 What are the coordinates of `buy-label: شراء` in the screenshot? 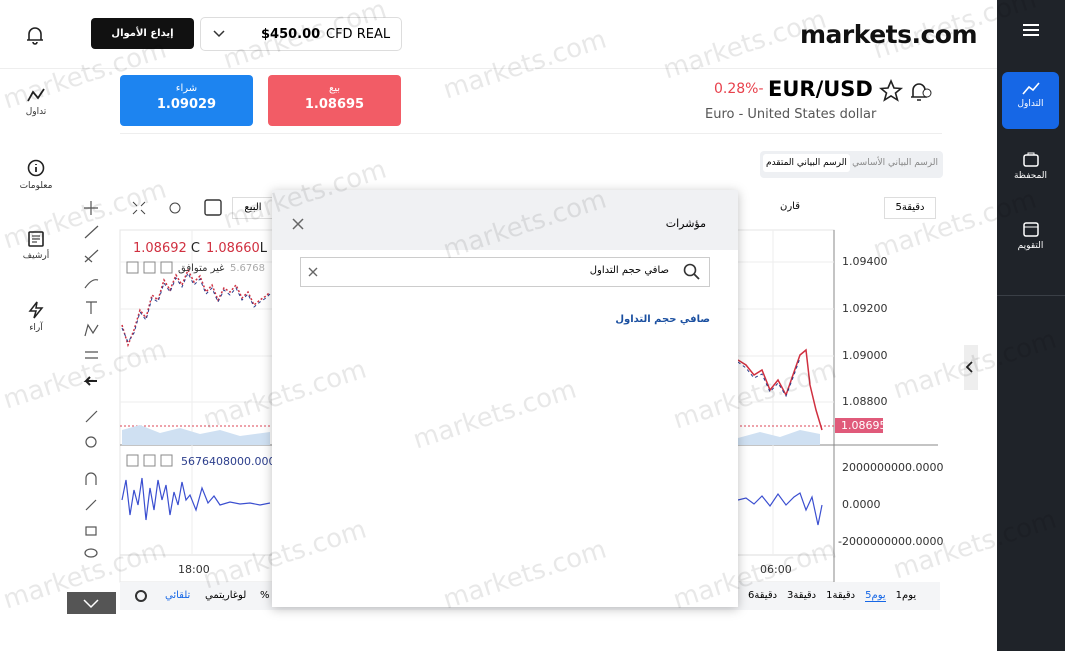 It's located at (186, 88).